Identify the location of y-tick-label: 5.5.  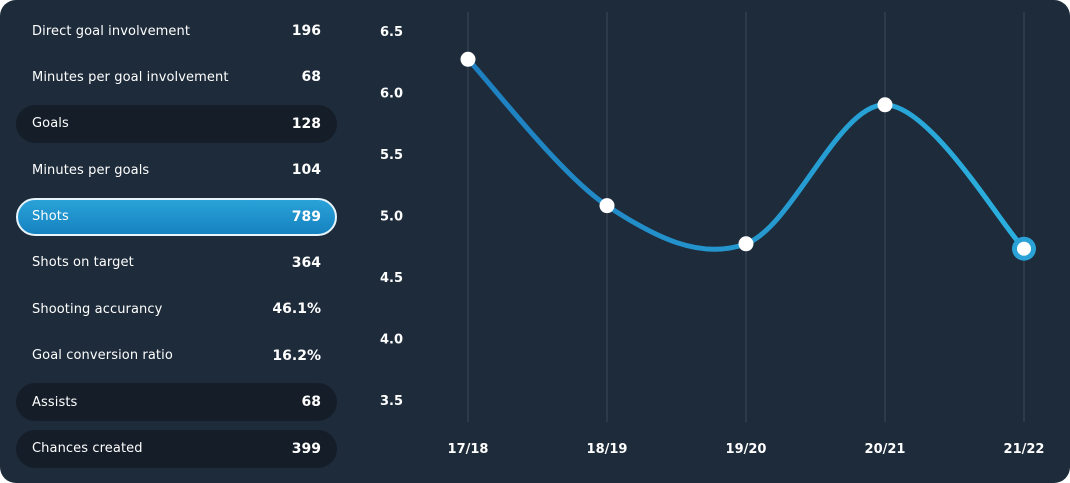
(391, 155).